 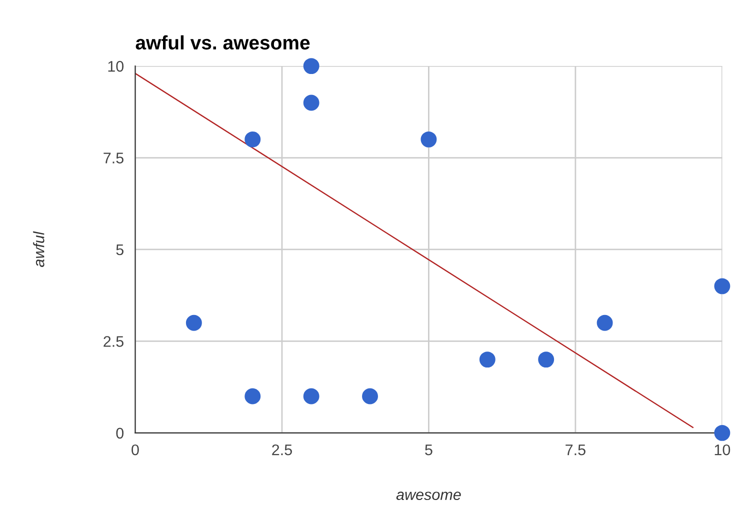 I want to click on y-tick-label: 2.5, so click(x=114, y=341).